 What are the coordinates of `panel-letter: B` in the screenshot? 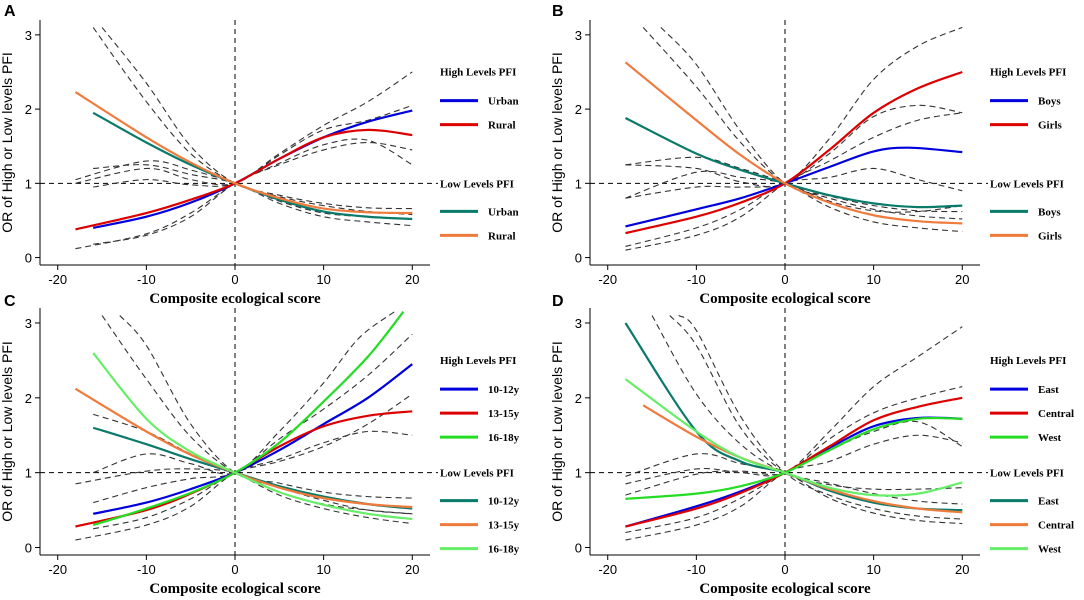 It's located at (558, 11).